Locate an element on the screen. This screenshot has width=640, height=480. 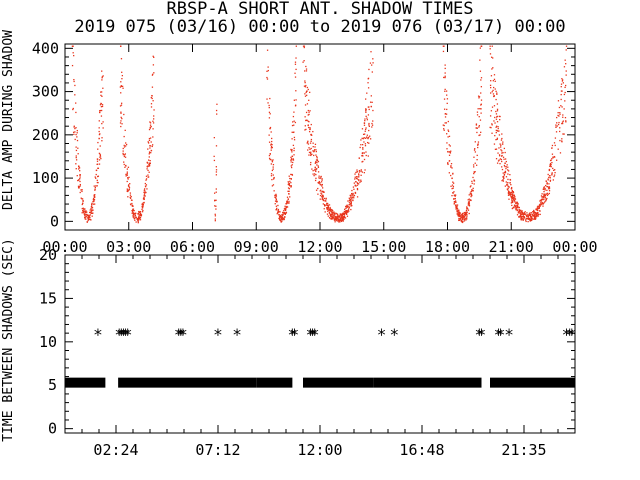
top-x-tick-label: 09:00 is located at coordinates (256, 247).